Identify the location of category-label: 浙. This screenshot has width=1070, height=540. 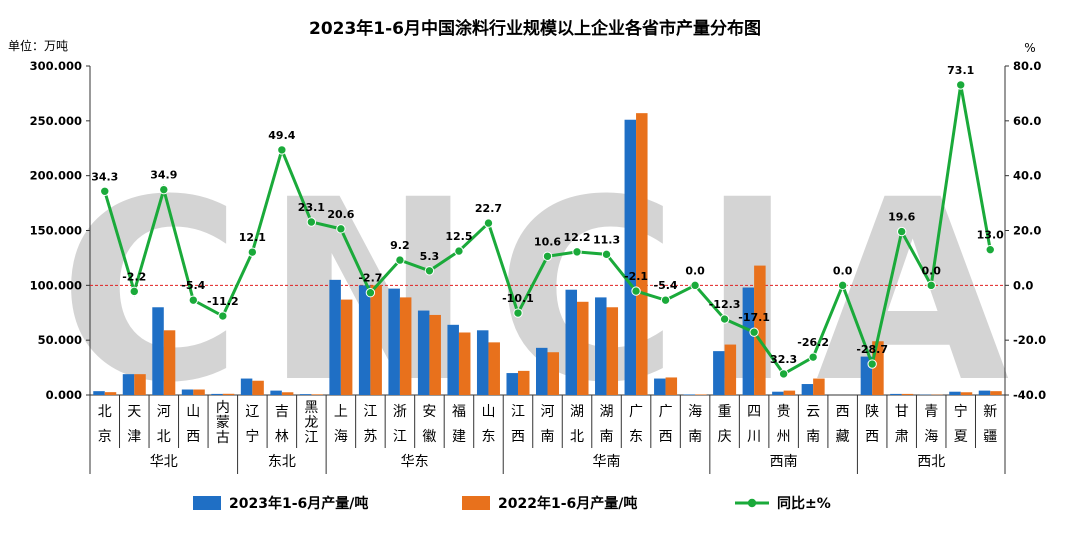
(400, 412).